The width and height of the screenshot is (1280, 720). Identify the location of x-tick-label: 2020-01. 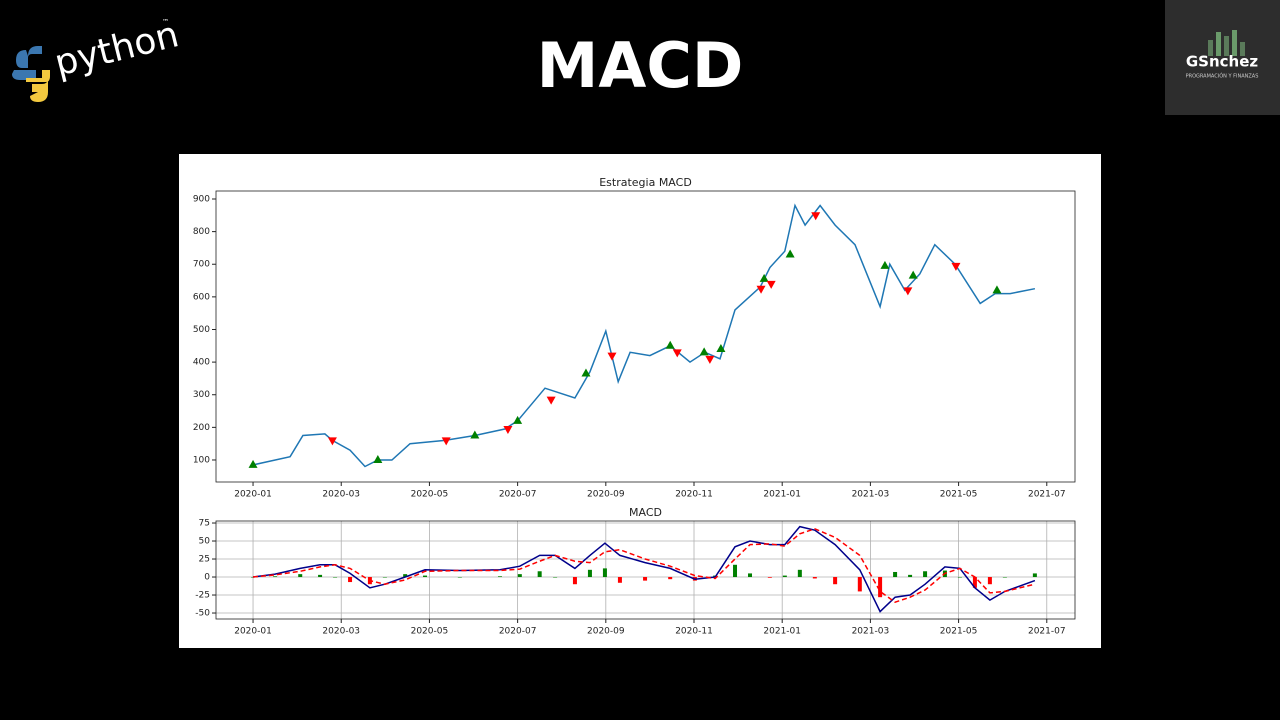
(253, 495).